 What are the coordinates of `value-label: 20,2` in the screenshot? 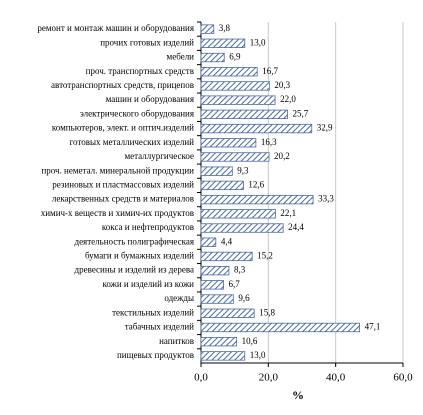 It's located at (282, 156).